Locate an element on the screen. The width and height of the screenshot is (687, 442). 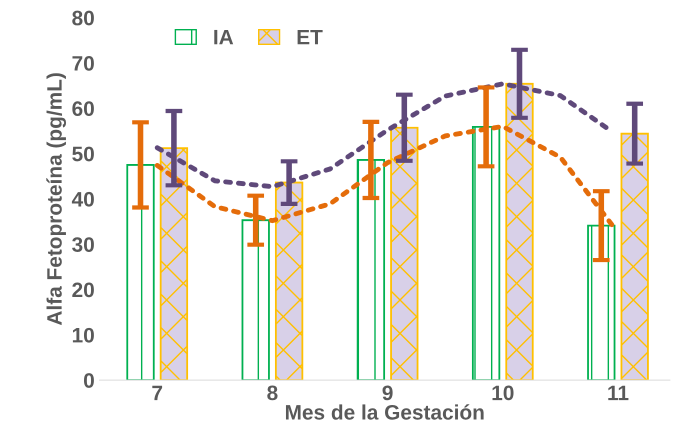
y-tick-label: 10 is located at coordinates (83, 335).